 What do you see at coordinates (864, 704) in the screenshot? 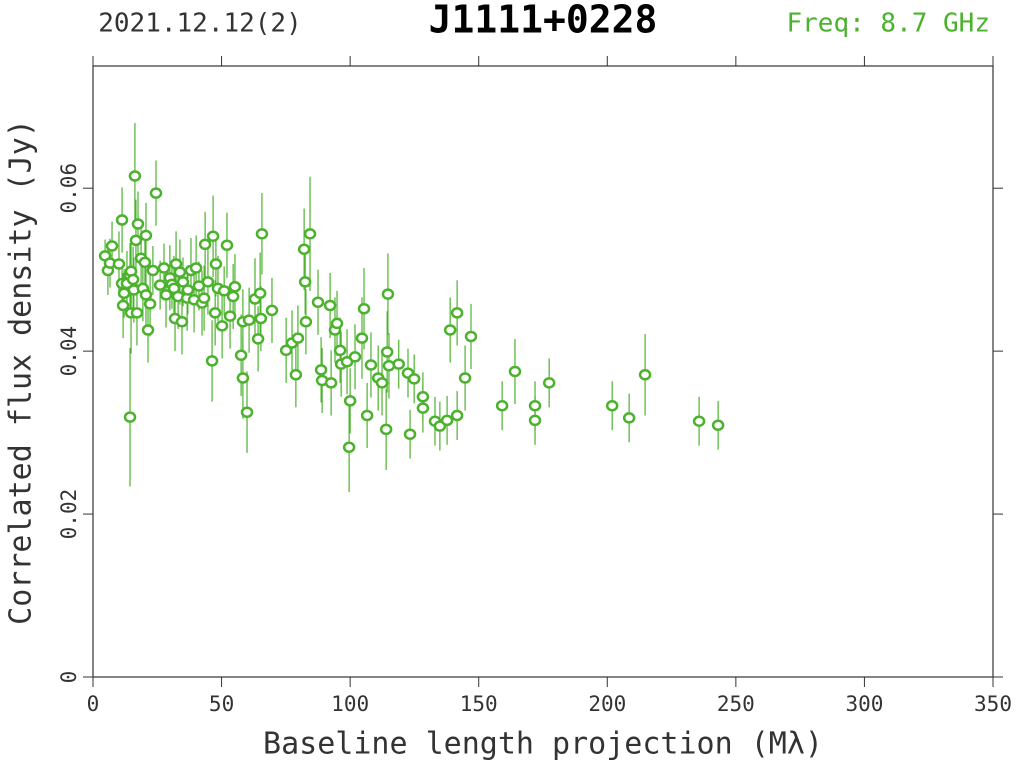
I see `x-tick-label: 300` at bounding box center [864, 704].